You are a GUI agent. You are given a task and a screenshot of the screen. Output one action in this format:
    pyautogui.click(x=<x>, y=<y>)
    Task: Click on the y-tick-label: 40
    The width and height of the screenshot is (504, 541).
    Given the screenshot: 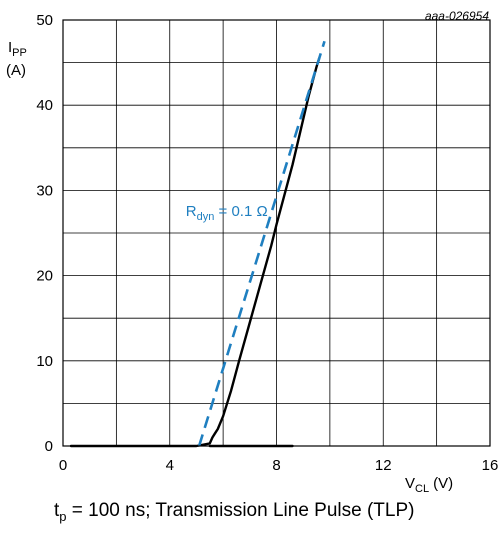 What is the action you would take?
    pyautogui.click(x=44, y=105)
    